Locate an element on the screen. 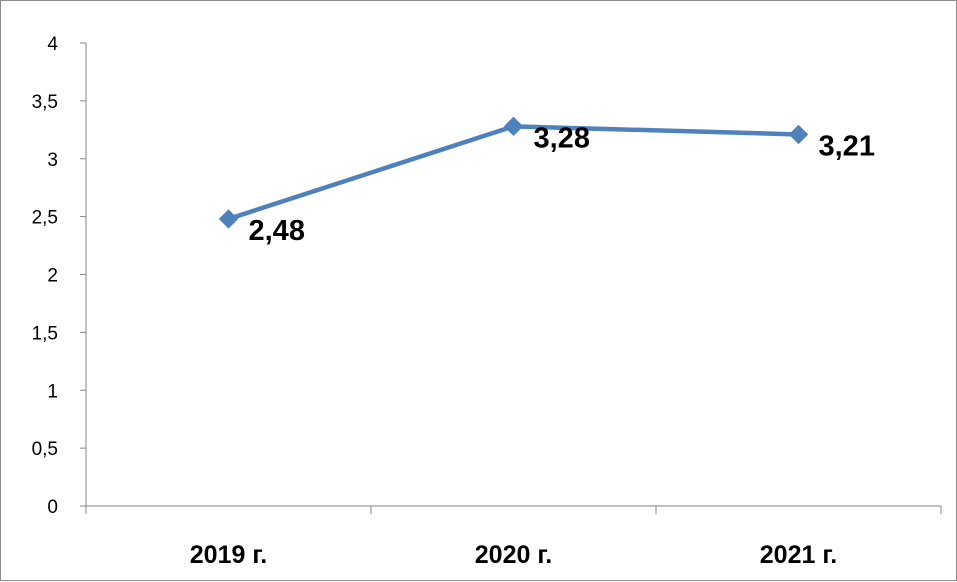 Image resolution: width=957 pixels, height=582 pixels. data-label: 3,28 is located at coordinates (562, 138).